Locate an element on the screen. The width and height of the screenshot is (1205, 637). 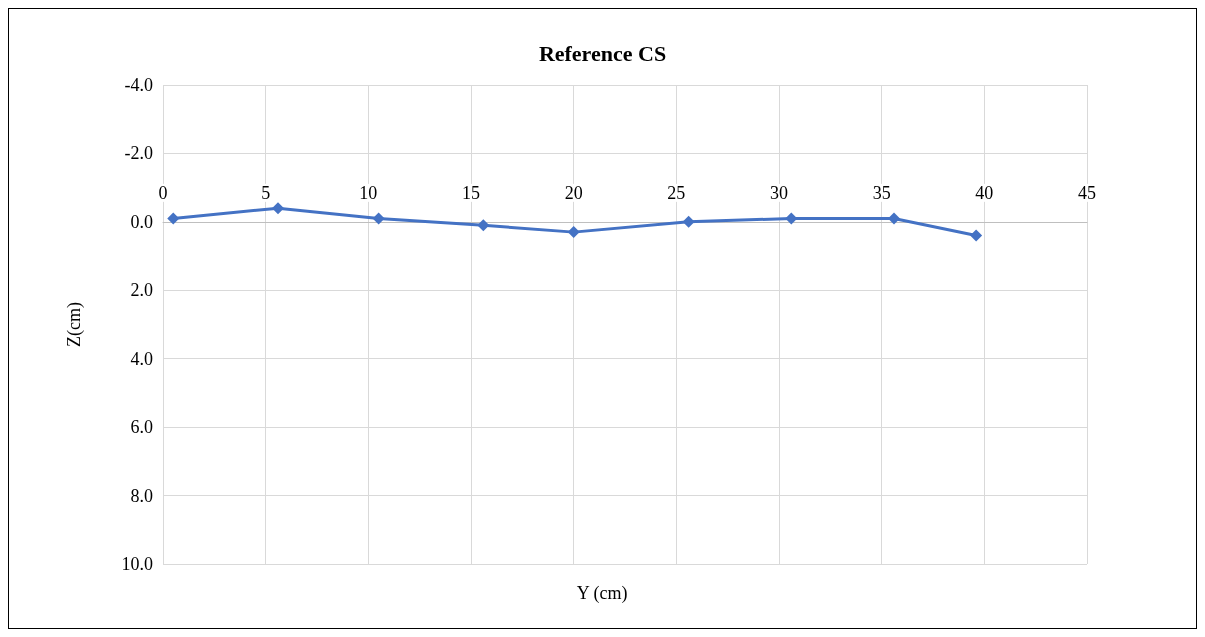
x-tick-label: 0 is located at coordinates (163, 192).